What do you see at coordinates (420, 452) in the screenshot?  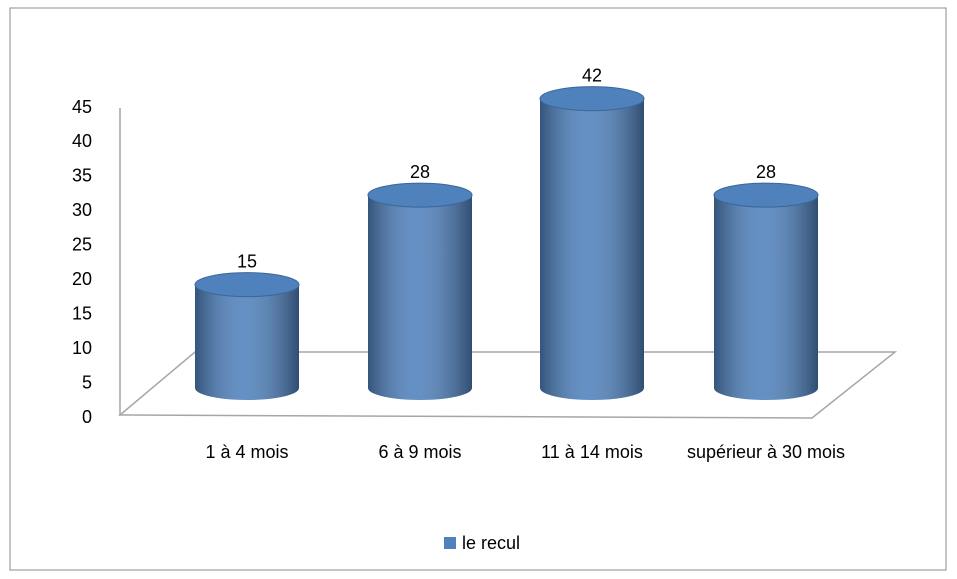 I see `x-tick-label: 6 à 9 mois` at bounding box center [420, 452].